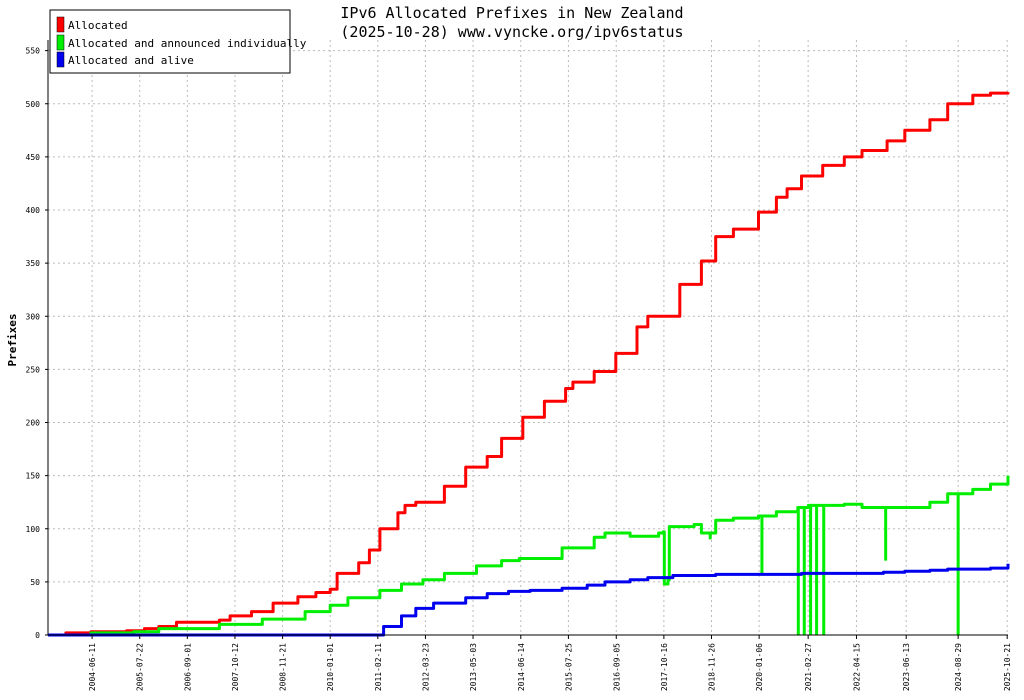 This screenshot has height=700, width=1024. Describe the element at coordinates (140, 667) in the screenshot. I see `x-tick-label: 2005-07-22` at that location.